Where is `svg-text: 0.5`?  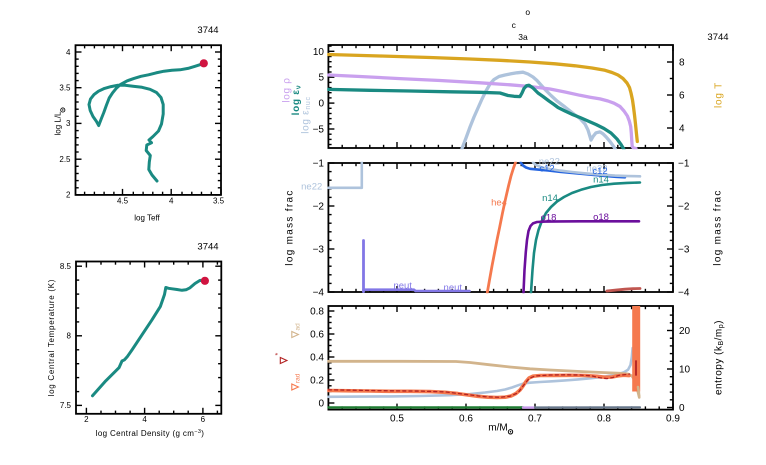 svg-text: 0.5 is located at coordinates (397, 418).